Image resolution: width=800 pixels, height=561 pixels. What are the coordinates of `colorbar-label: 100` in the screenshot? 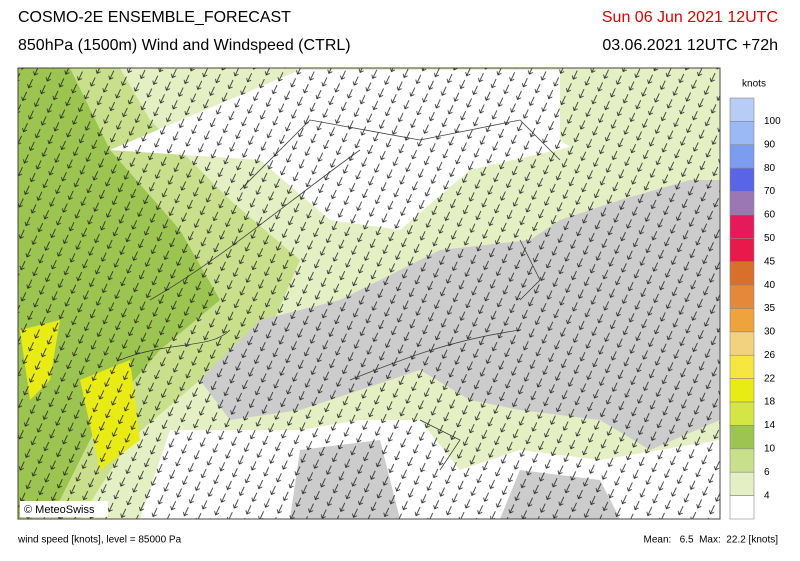 It's located at (772, 121).